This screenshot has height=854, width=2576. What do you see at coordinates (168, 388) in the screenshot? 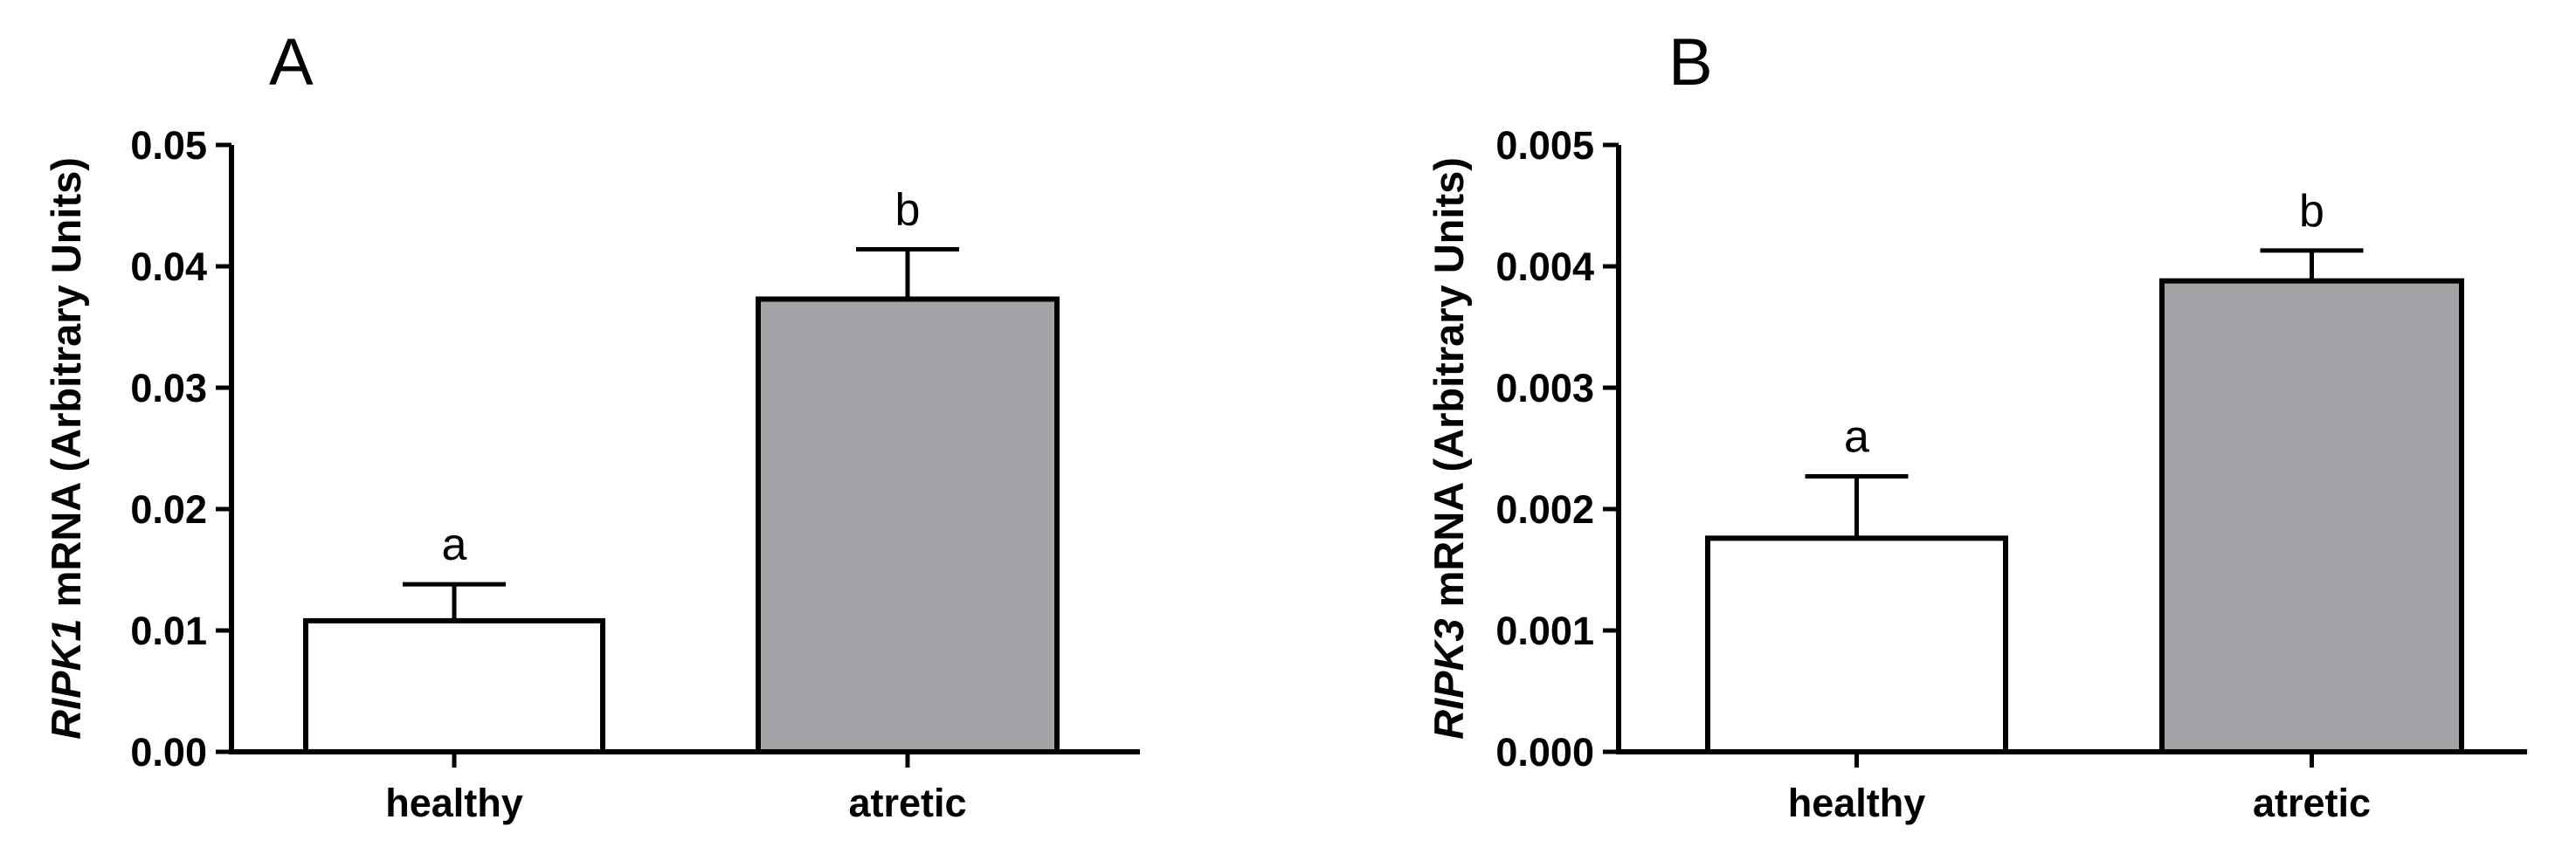
I see `y-tick-label: 0.03` at bounding box center [168, 388].